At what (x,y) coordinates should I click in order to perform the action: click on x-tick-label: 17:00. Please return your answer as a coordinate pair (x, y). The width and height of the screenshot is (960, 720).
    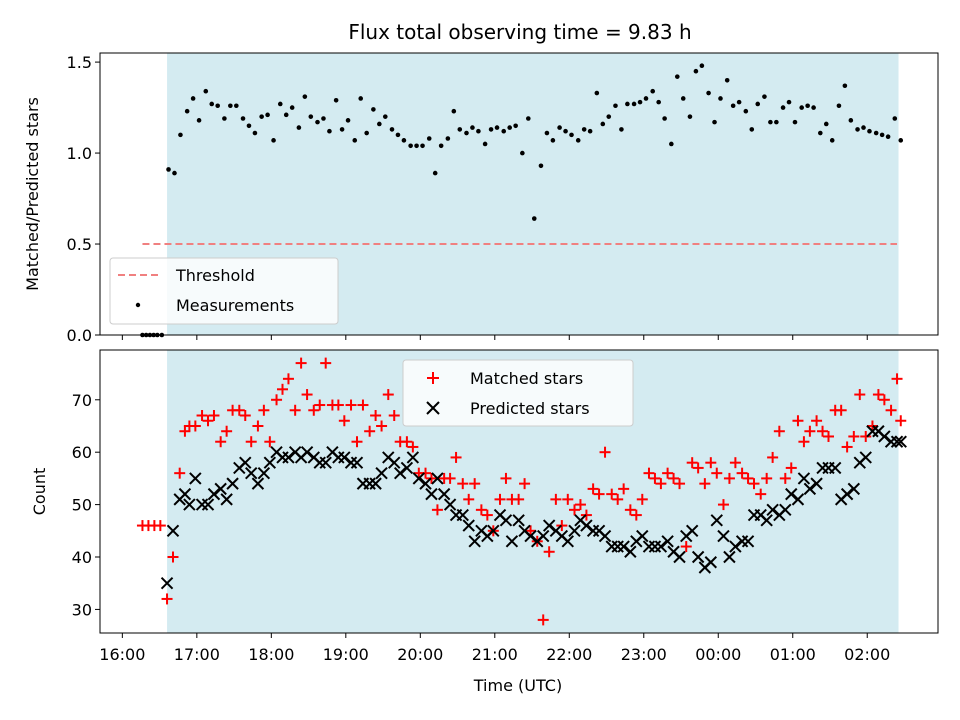
    Looking at the image, I should click on (197, 654).